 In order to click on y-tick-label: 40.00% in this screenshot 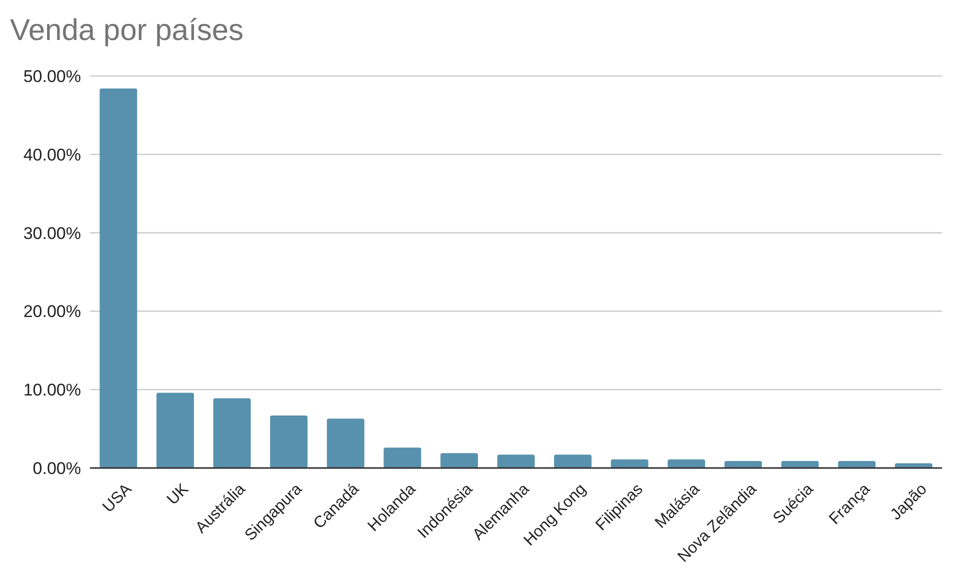, I will do `click(52, 154)`.